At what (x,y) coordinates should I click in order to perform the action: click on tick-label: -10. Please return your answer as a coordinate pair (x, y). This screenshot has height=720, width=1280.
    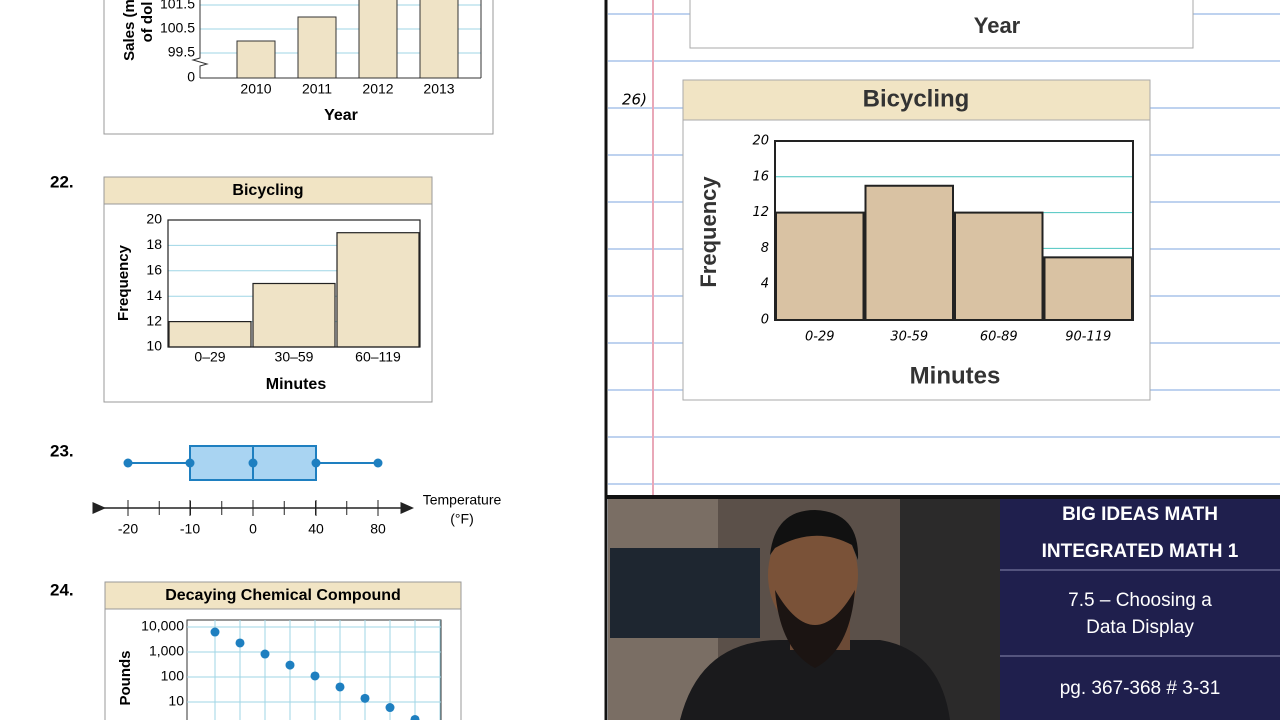
    Looking at the image, I should click on (190, 529).